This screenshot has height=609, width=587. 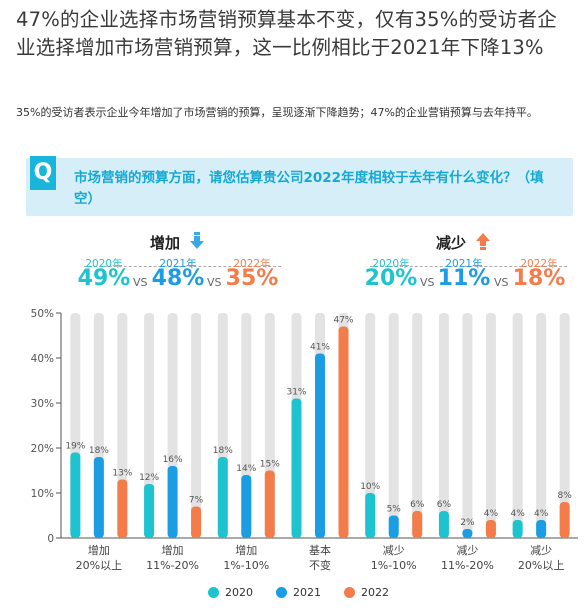 I want to click on data-label-2020: 19%, so click(x=75, y=447).